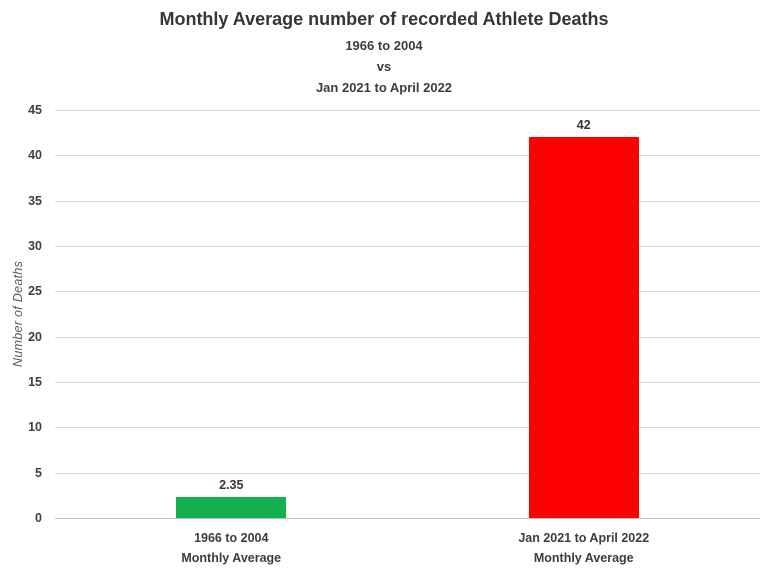 The image size is (768, 572). What do you see at coordinates (38, 472) in the screenshot?
I see `y-tick-label: 5` at bounding box center [38, 472].